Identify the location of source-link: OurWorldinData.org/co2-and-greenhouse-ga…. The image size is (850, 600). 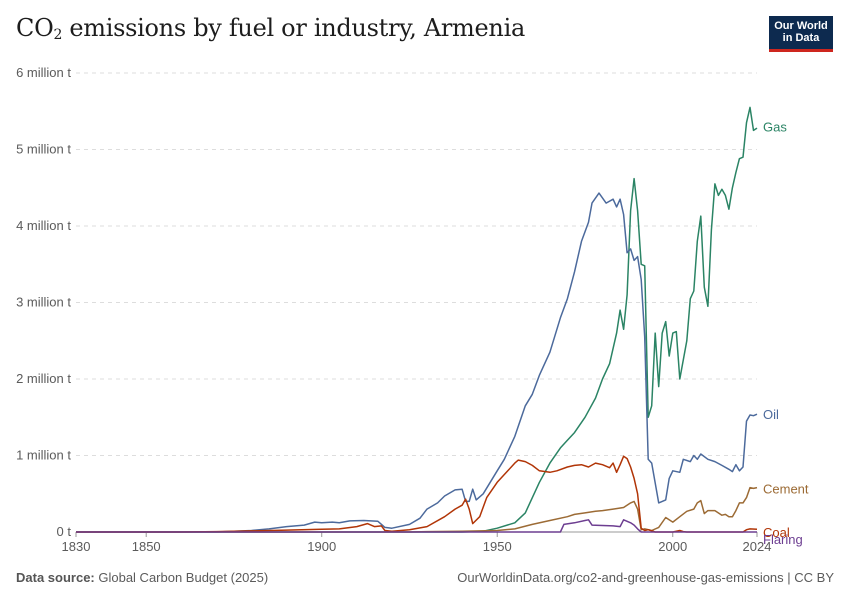
(645, 577).